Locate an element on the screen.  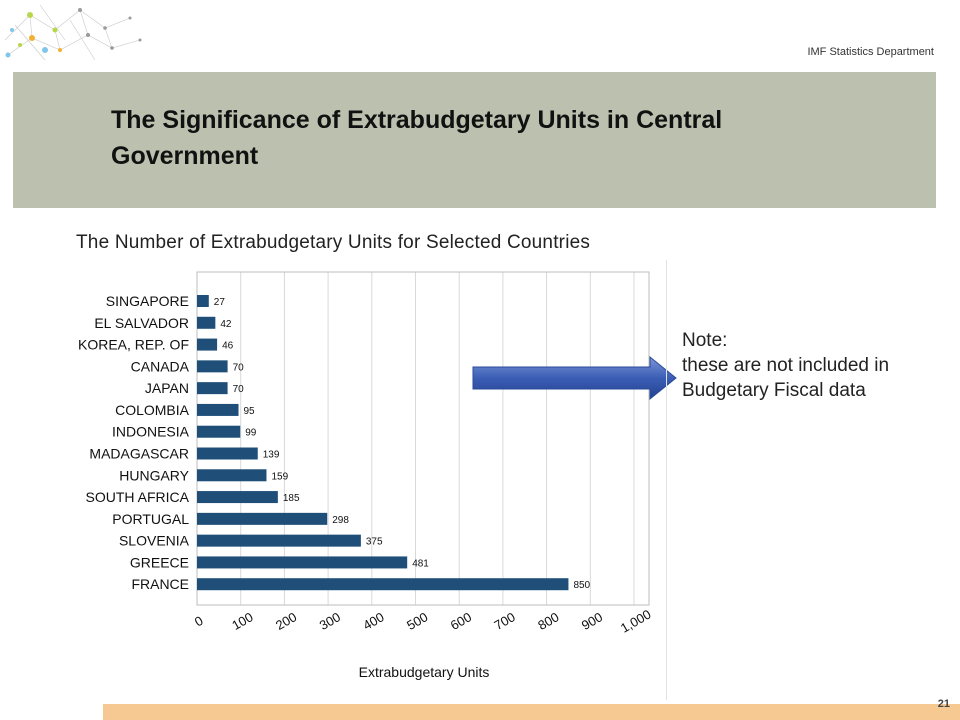
data-label: 27 is located at coordinates (220, 302).